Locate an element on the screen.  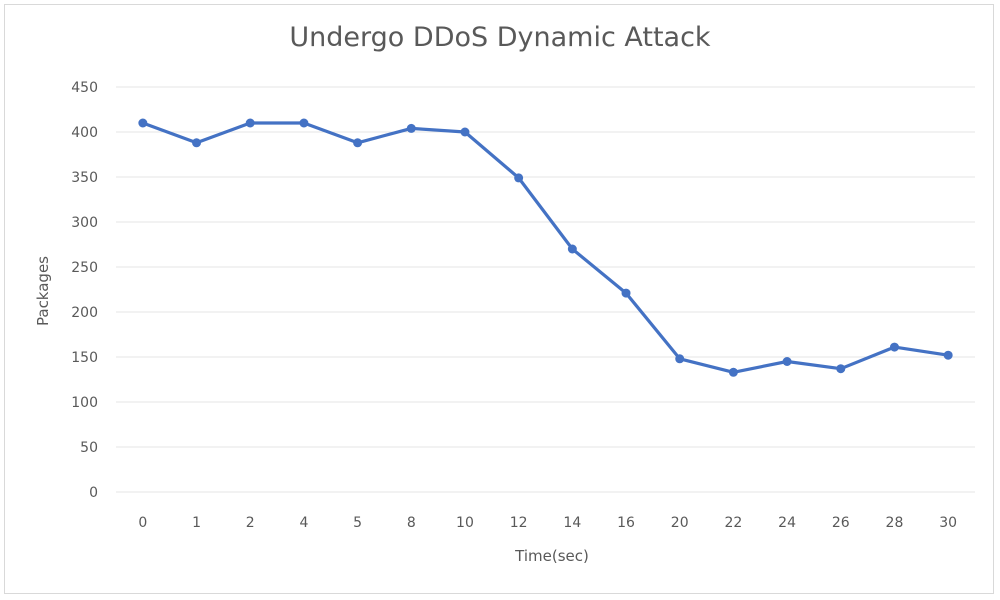
y-tick-label: 300 is located at coordinates (84, 223).